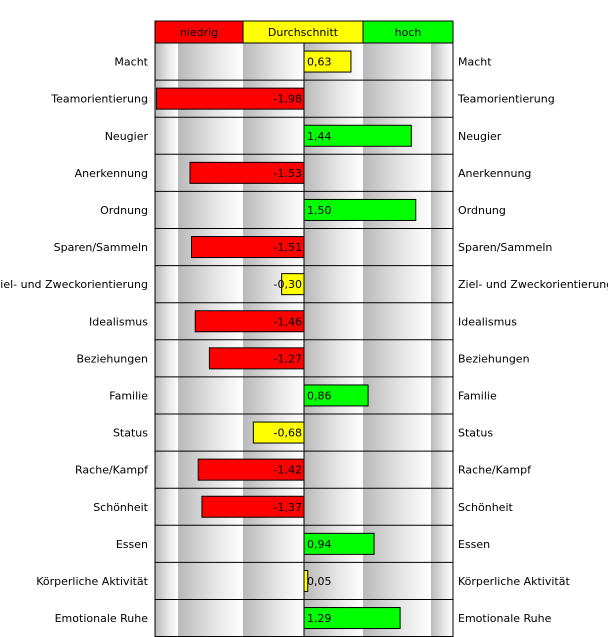 The image size is (608, 637). Describe the element at coordinates (482, 210) in the screenshot. I see `category-label-right: Ordnung` at that location.